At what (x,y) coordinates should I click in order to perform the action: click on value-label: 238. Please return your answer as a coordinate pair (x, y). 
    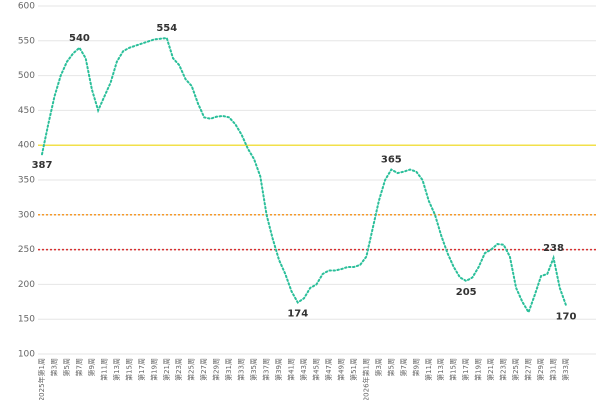
    Looking at the image, I should click on (553, 248).